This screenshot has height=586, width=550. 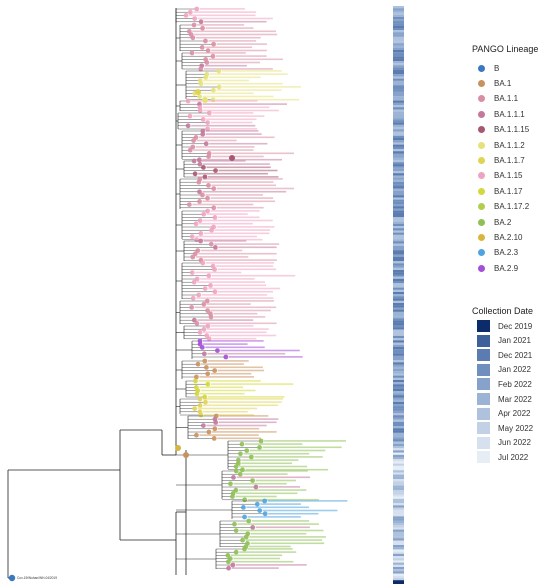 What do you see at coordinates (516, 428) in the screenshot?
I see `date-legend-label: May 2022` at bounding box center [516, 428].